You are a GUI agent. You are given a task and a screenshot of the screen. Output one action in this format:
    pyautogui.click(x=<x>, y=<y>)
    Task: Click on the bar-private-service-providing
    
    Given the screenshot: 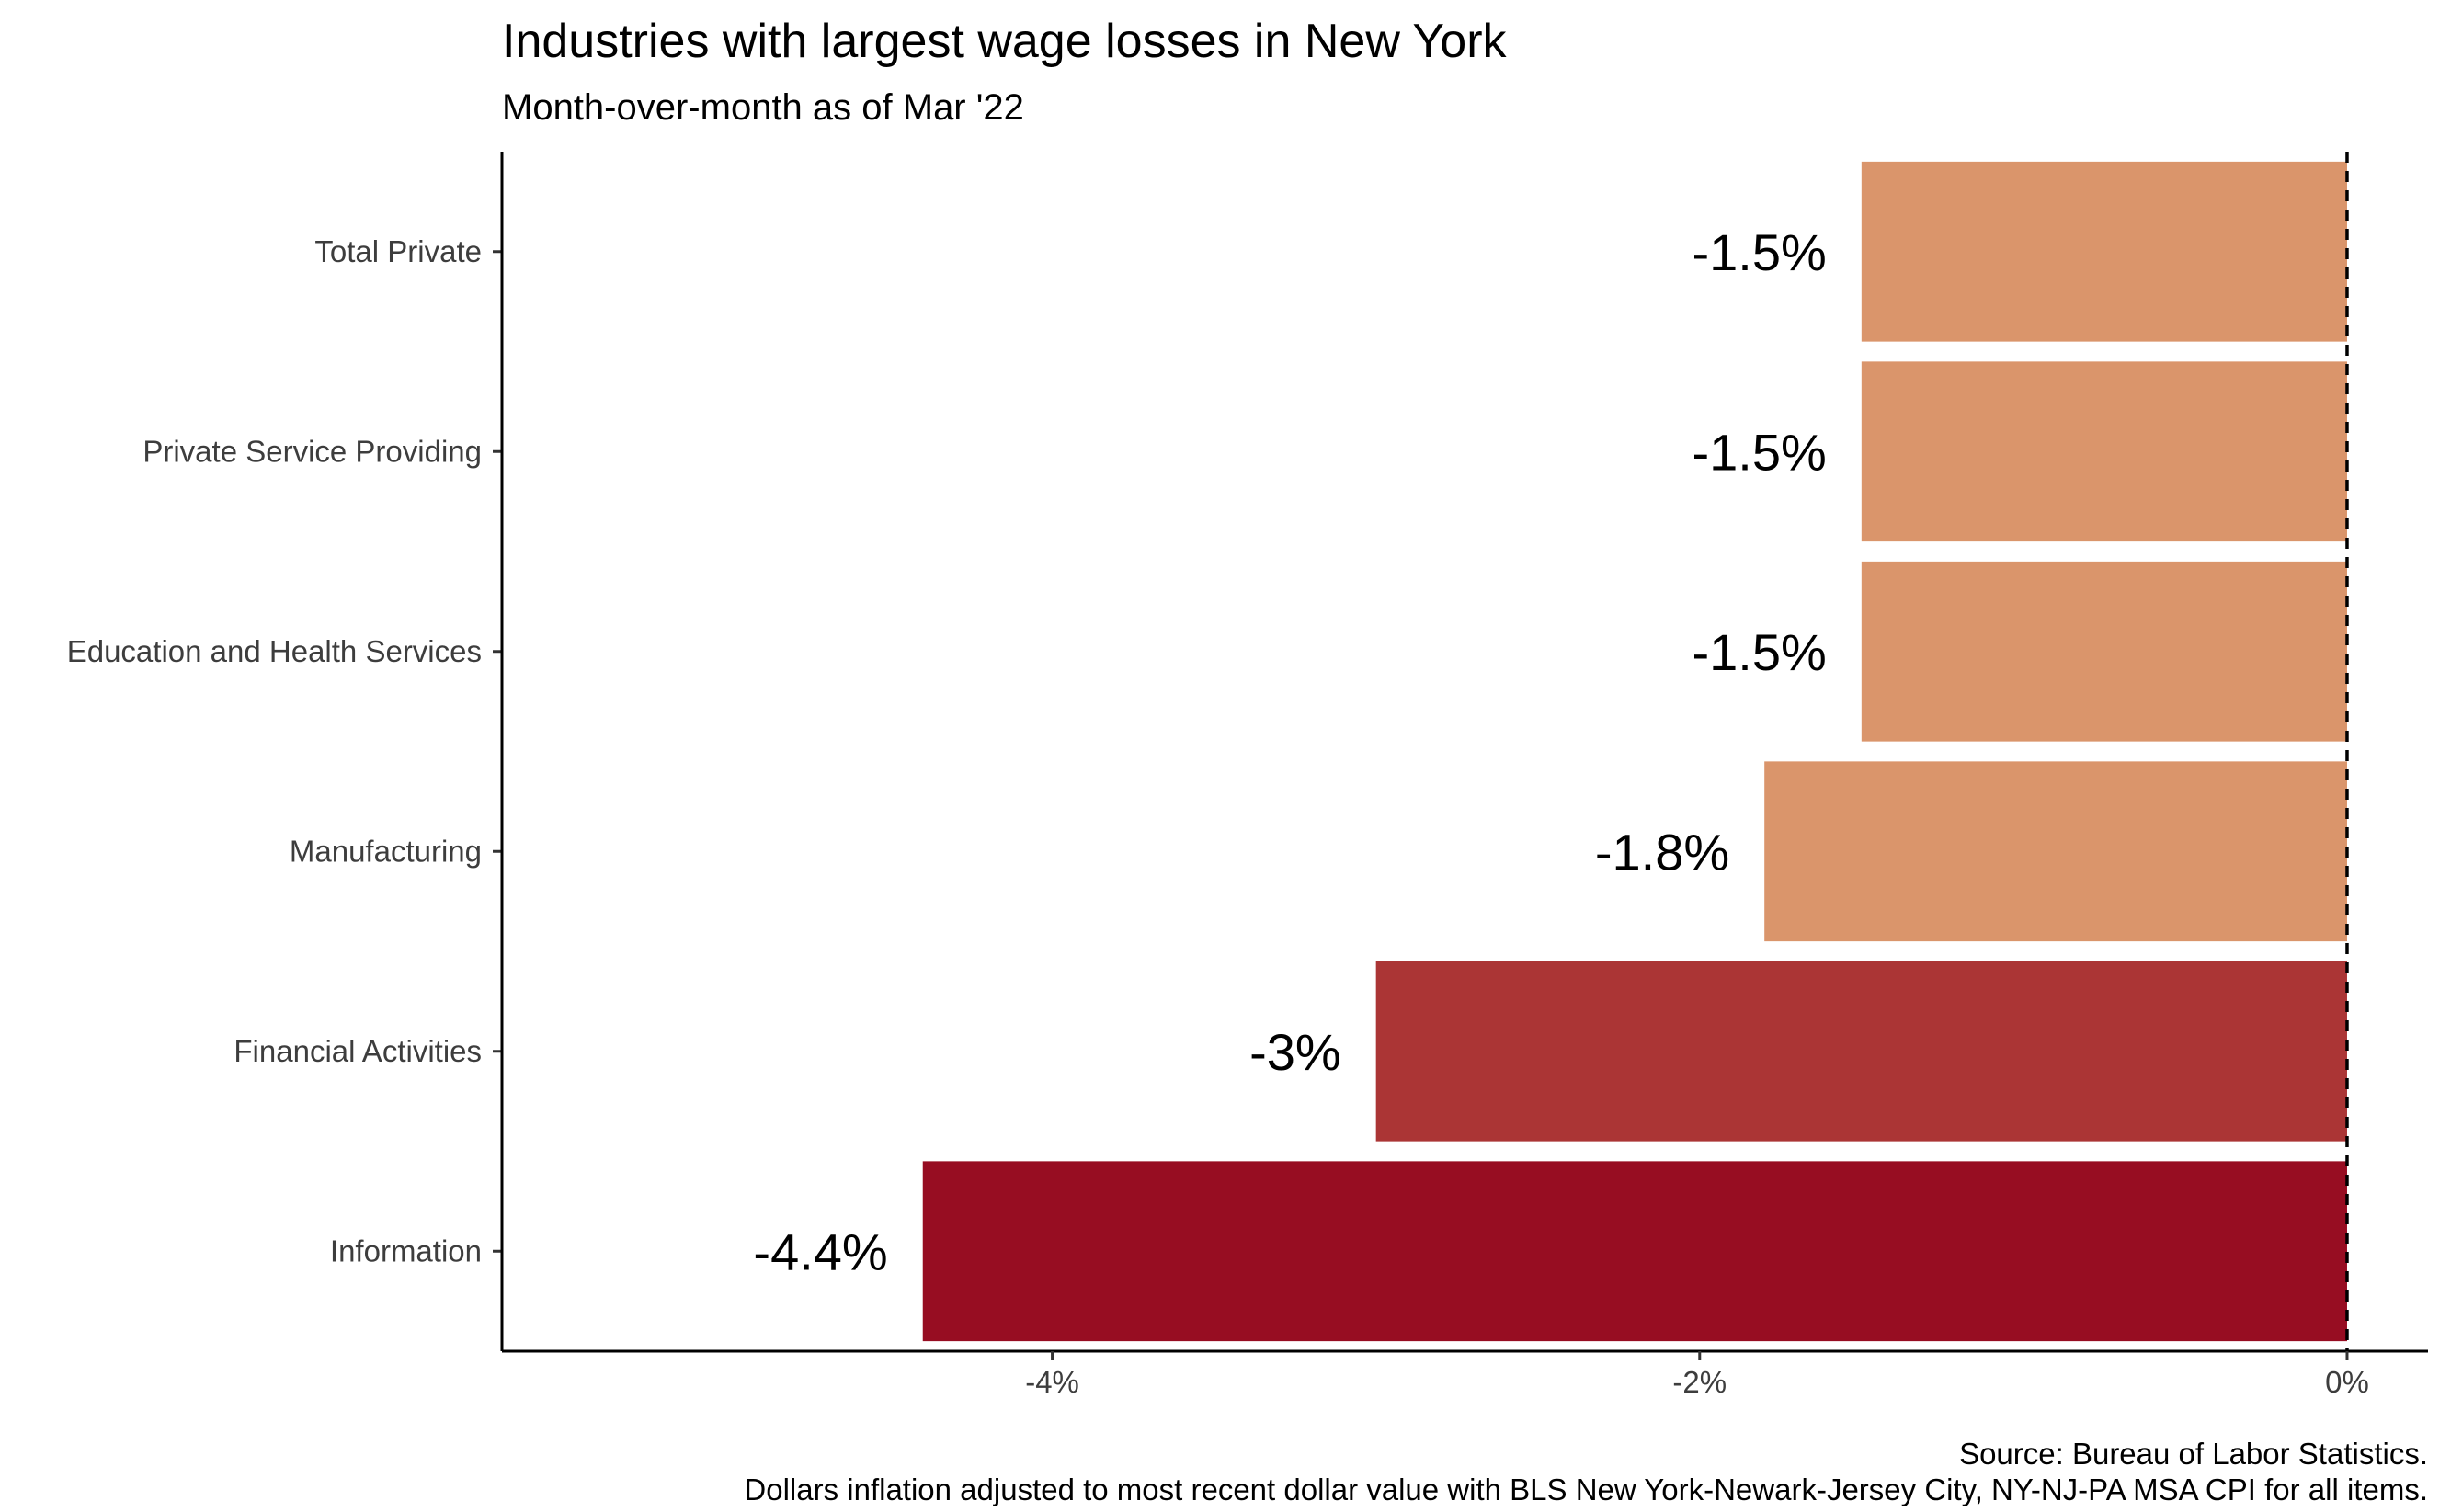 What is the action you would take?
    pyautogui.click(x=2104, y=452)
    